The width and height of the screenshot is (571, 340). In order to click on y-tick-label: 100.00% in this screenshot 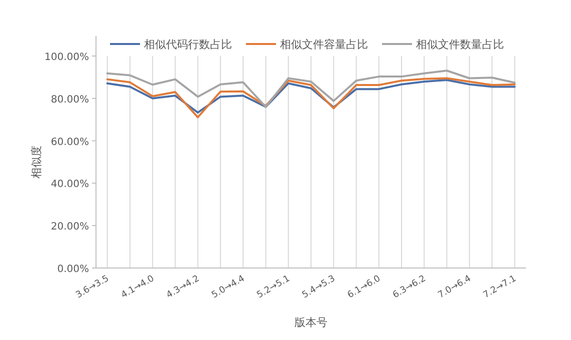, I will do `click(66, 57)`.